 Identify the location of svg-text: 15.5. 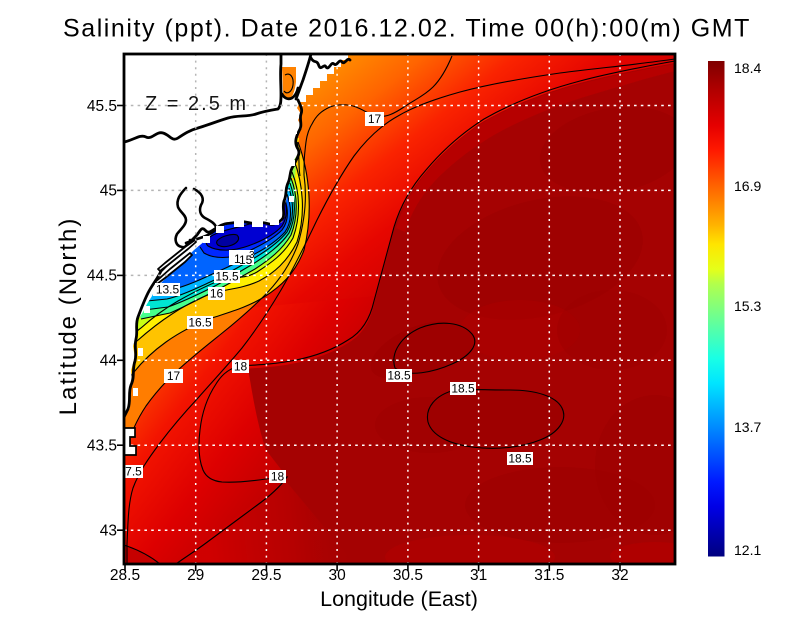
(227, 277).